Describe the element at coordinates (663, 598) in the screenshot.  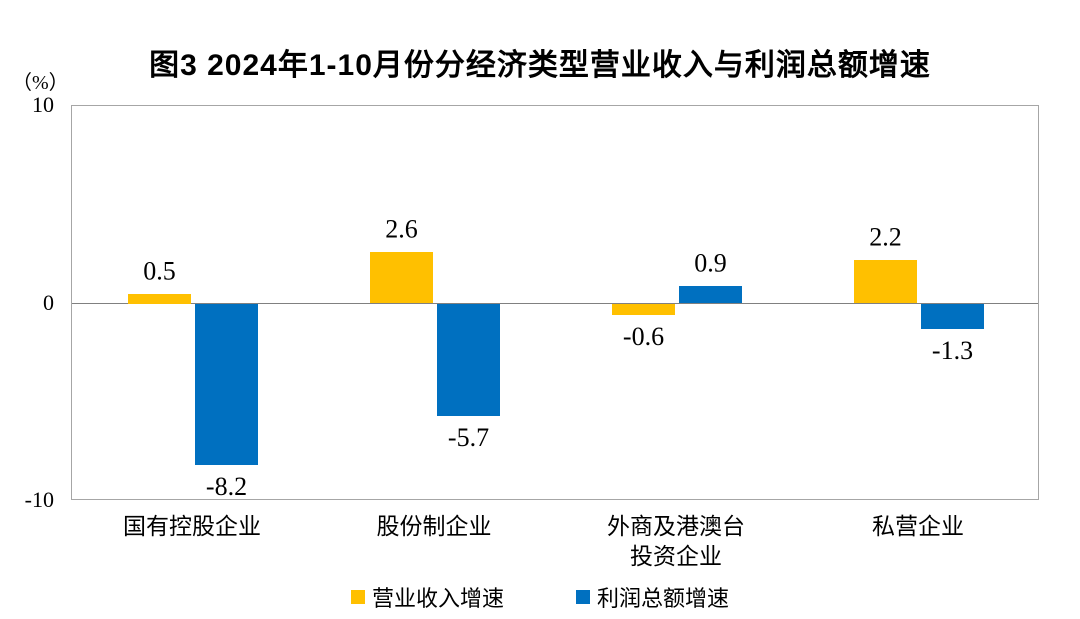
I see `legend-label: 利润总额增速` at that location.